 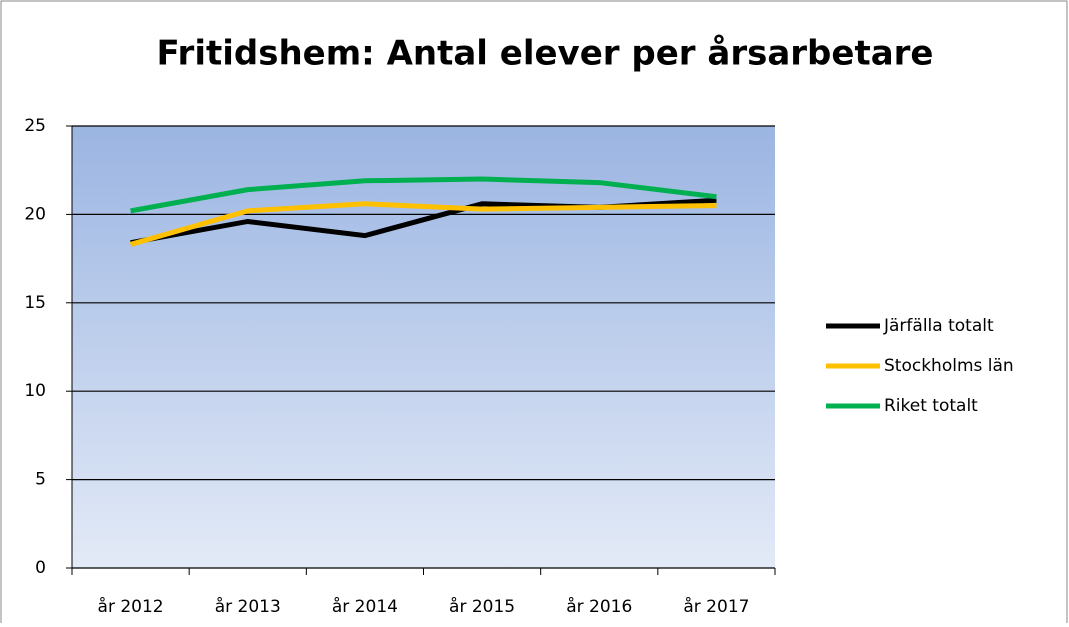 What do you see at coordinates (716, 606) in the screenshot?
I see `x-tick-label: år 2017` at bounding box center [716, 606].